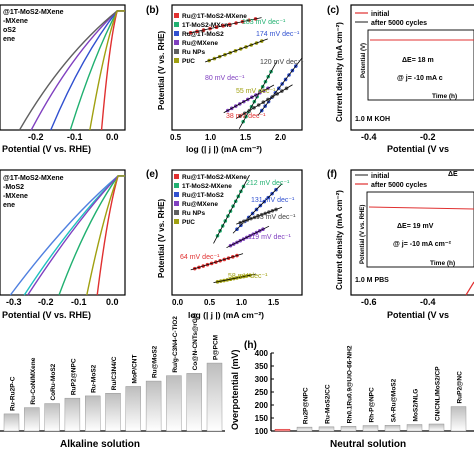  I want to click on slope-label: 119 mV dec⁻¹, so click(270, 237).